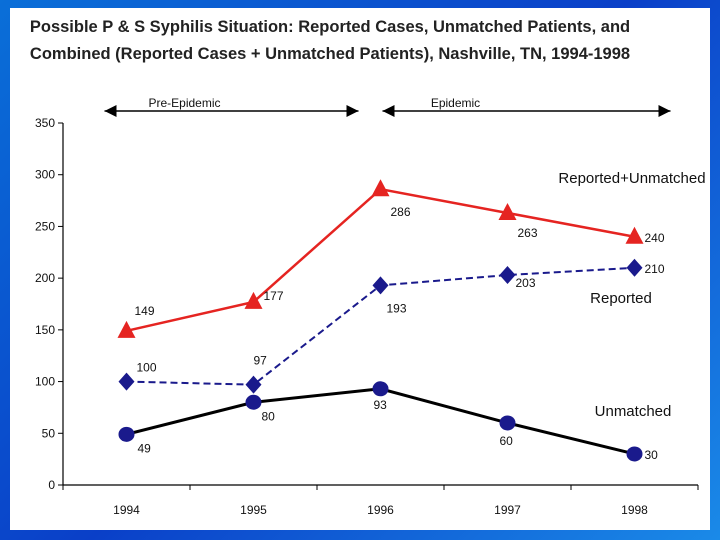 The width and height of the screenshot is (720, 540). I want to click on data-label: 60, so click(507, 441).